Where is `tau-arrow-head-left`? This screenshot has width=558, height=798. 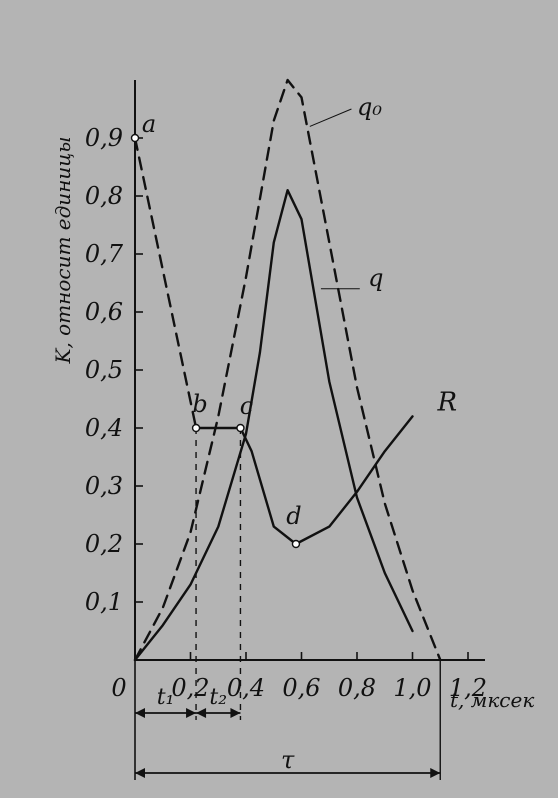
tau-arrow-head-left is located at coordinates (140, 773).